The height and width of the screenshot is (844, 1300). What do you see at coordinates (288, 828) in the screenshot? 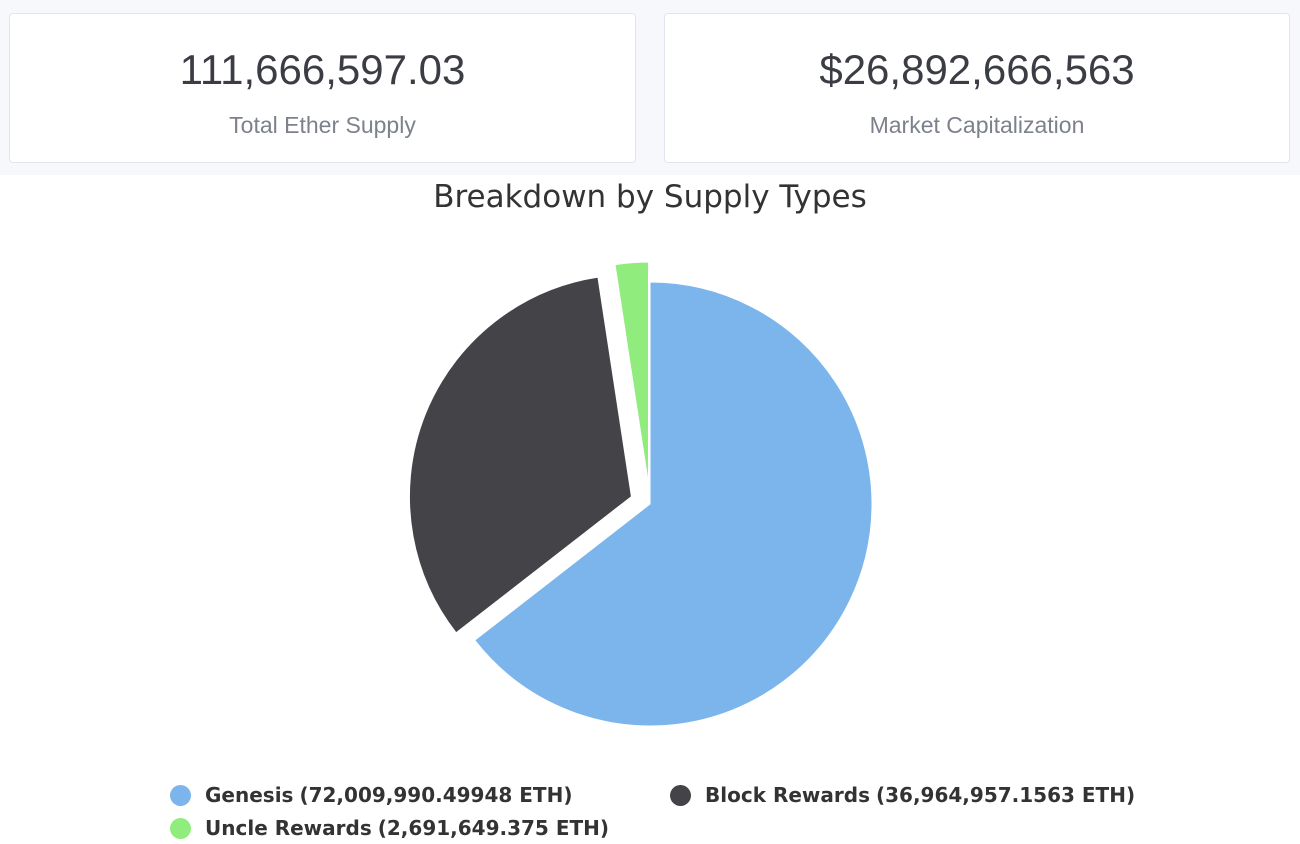
I see `legend-name-uncle-rewards: Uncle Rewards` at bounding box center [288, 828].